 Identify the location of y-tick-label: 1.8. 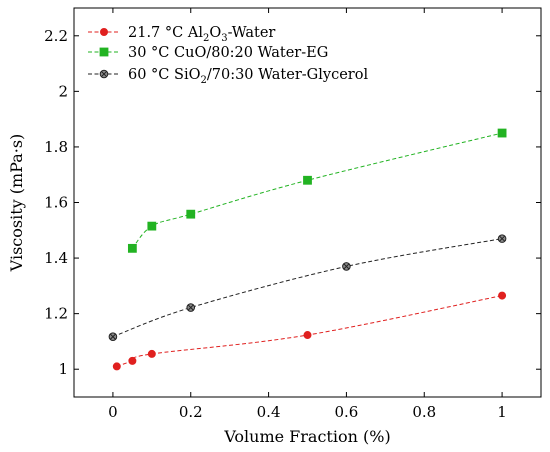
(56, 147).